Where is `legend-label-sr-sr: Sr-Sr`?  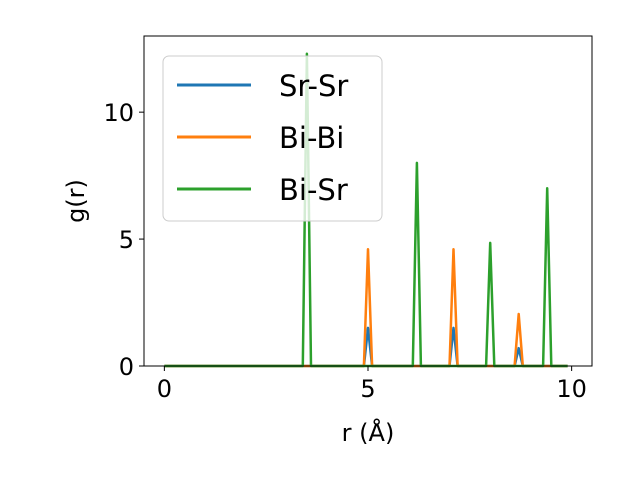
legend-label-sr-sr: Sr-Sr is located at coordinates (313, 86).